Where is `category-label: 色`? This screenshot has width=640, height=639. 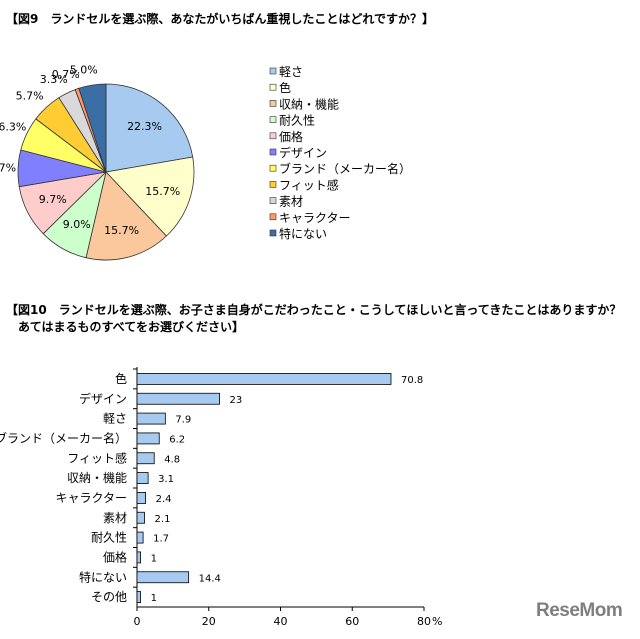
category-label: 色 is located at coordinates (121, 379).